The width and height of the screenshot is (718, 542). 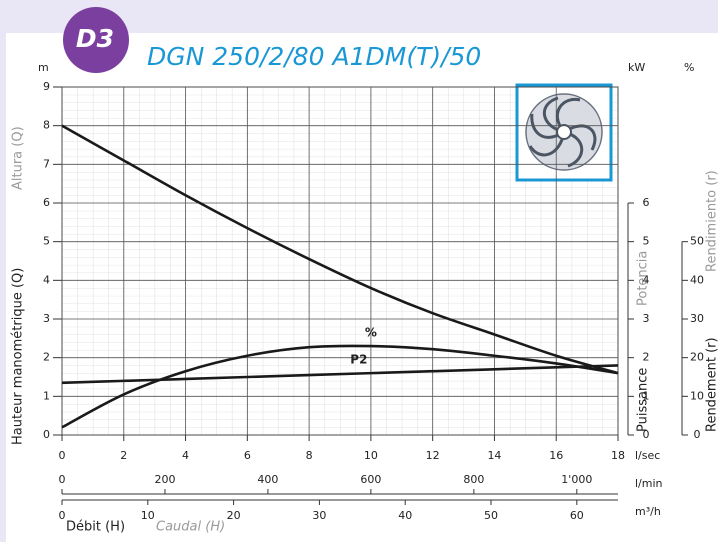 I want to click on chart-title: DGN 250/2/80 A1DM(T)/50, so click(x=314, y=56).